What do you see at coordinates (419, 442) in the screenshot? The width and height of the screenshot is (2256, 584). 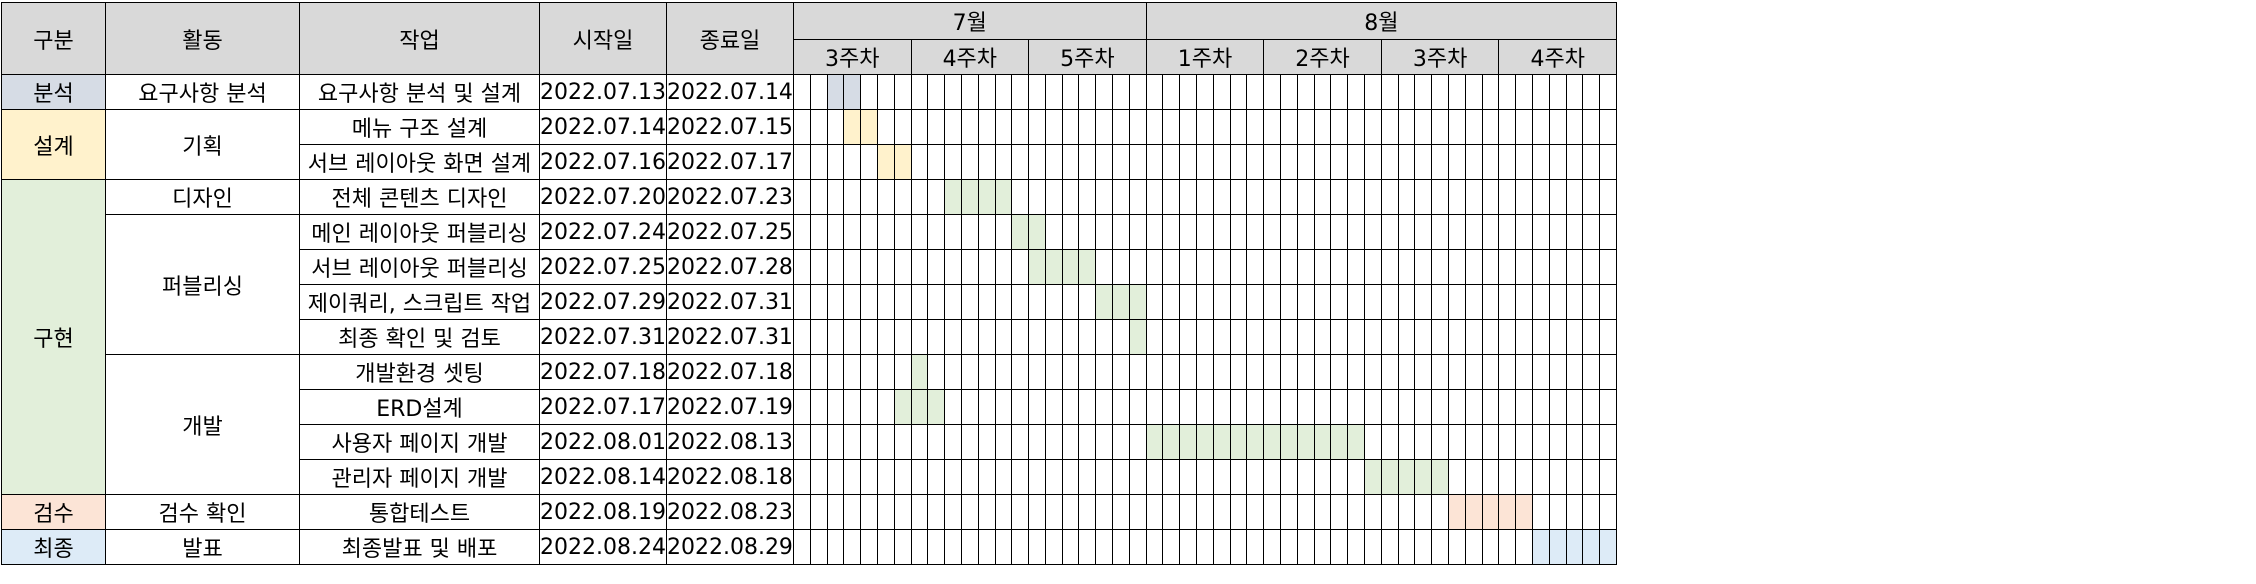 I see `task-cell: 사용자 페이지 개발` at bounding box center [419, 442].